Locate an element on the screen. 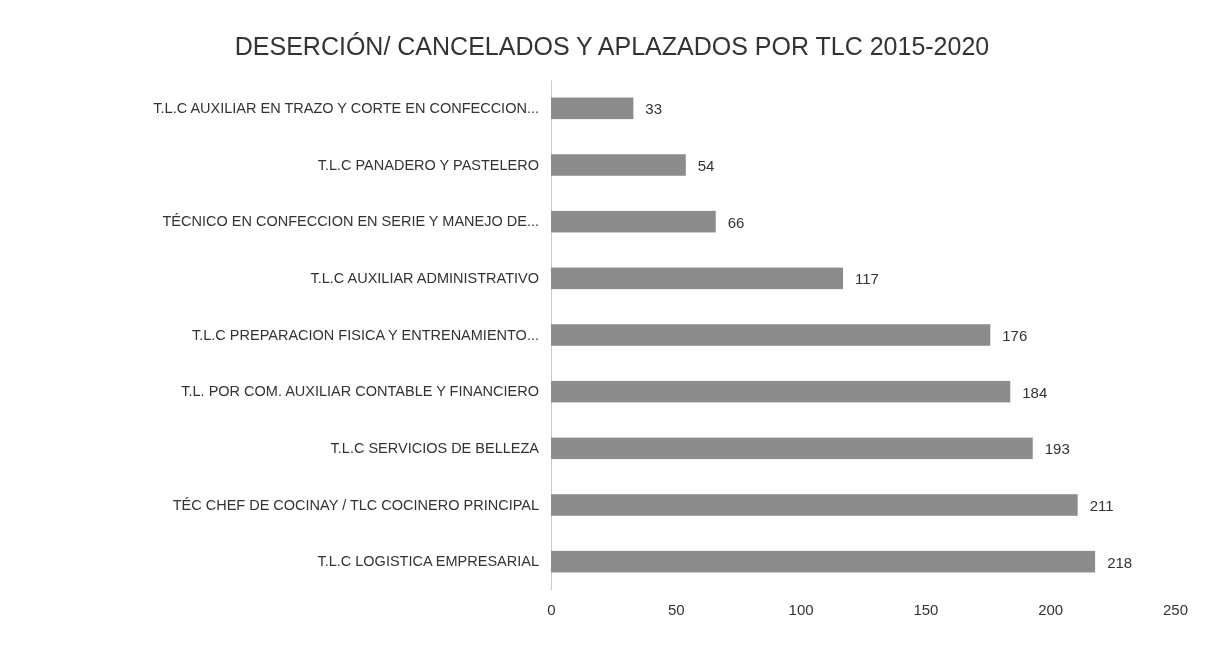 The image size is (1224, 649). data-label: 33 is located at coordinates (654, 109).